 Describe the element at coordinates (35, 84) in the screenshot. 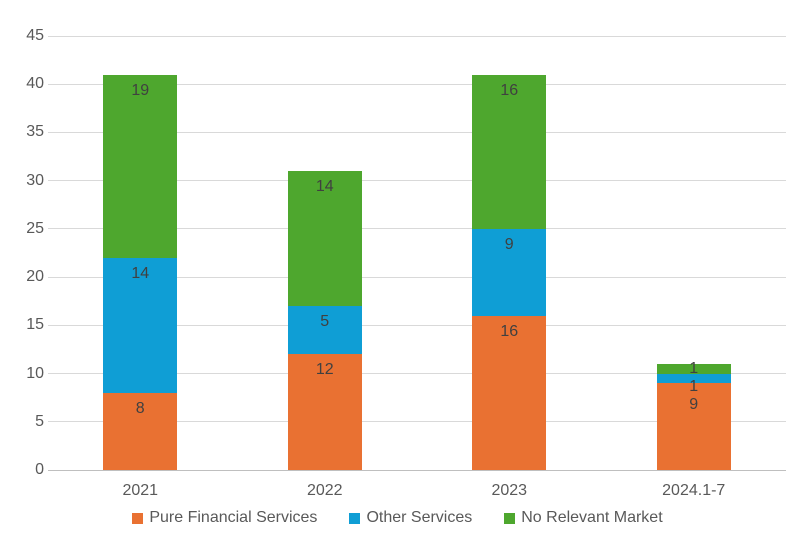

I see `y-tick-label: 40` at that location.